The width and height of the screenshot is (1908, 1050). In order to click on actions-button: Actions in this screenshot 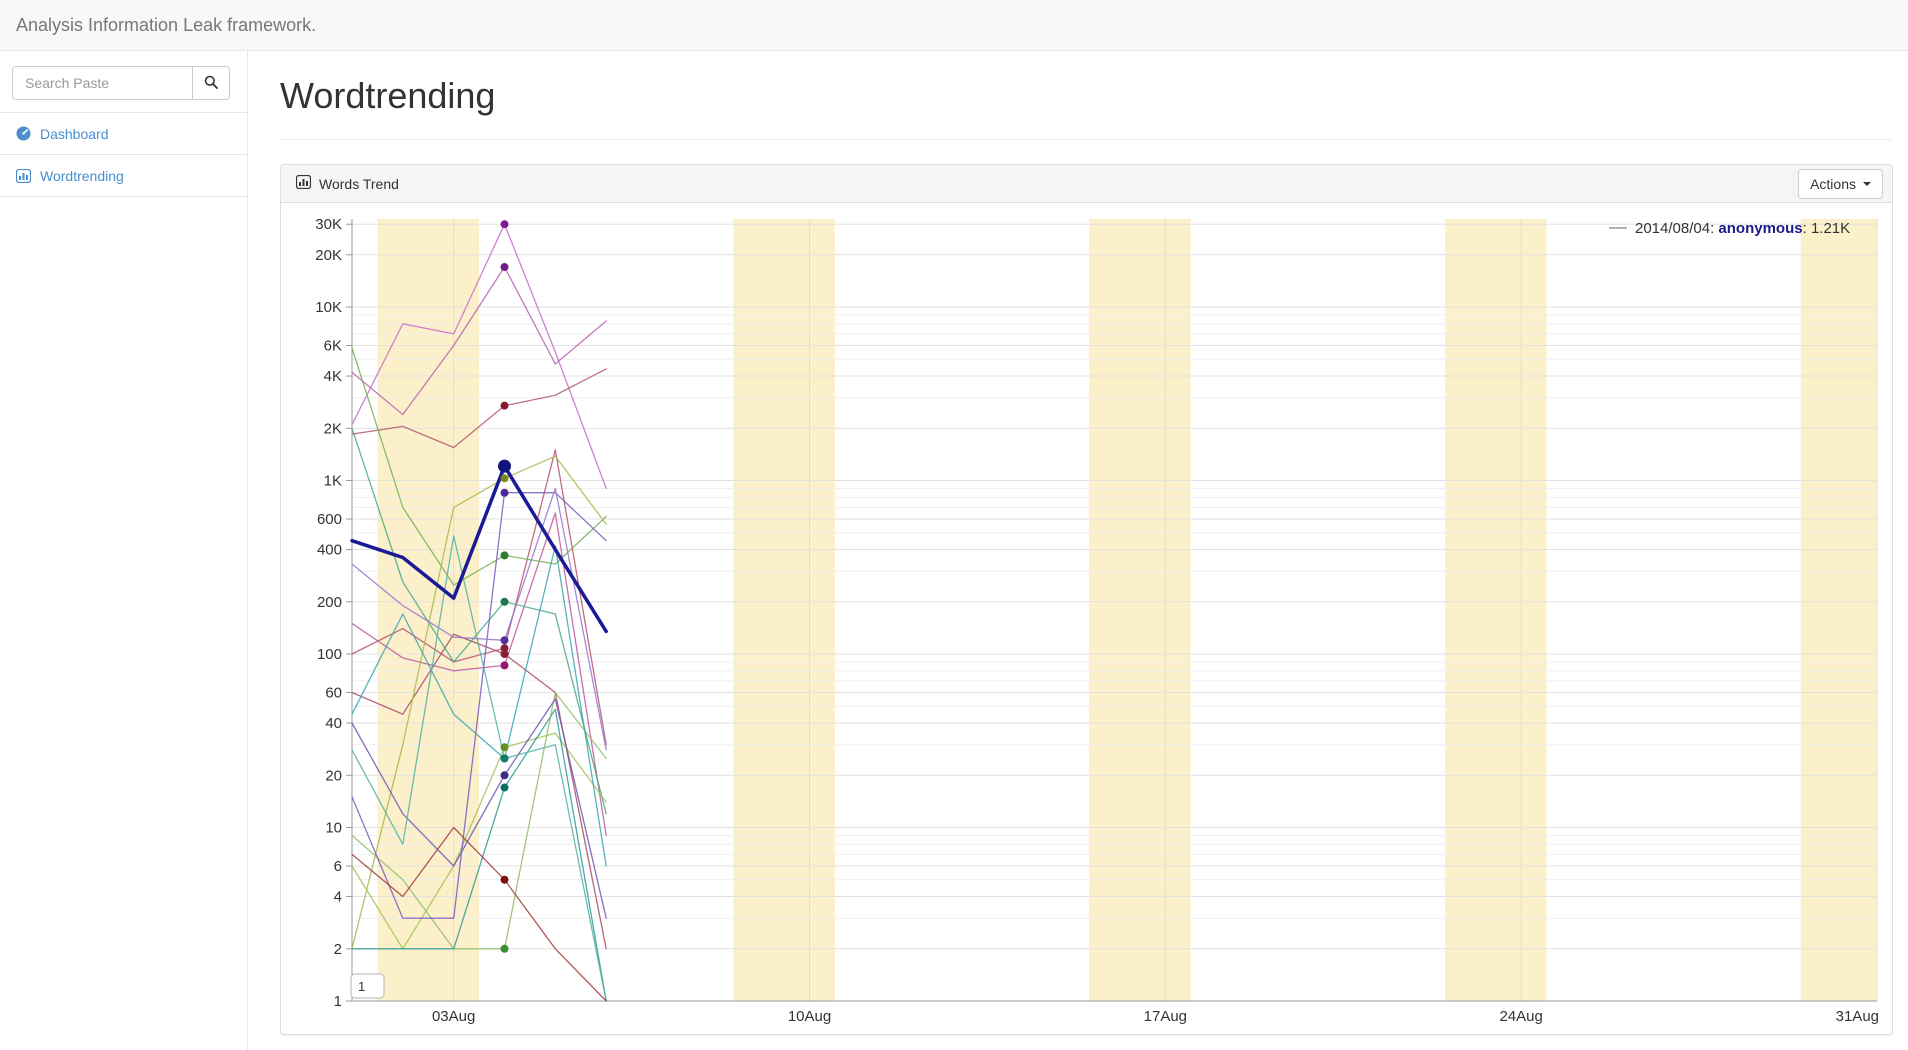, I will do `click(1840, 184)`.